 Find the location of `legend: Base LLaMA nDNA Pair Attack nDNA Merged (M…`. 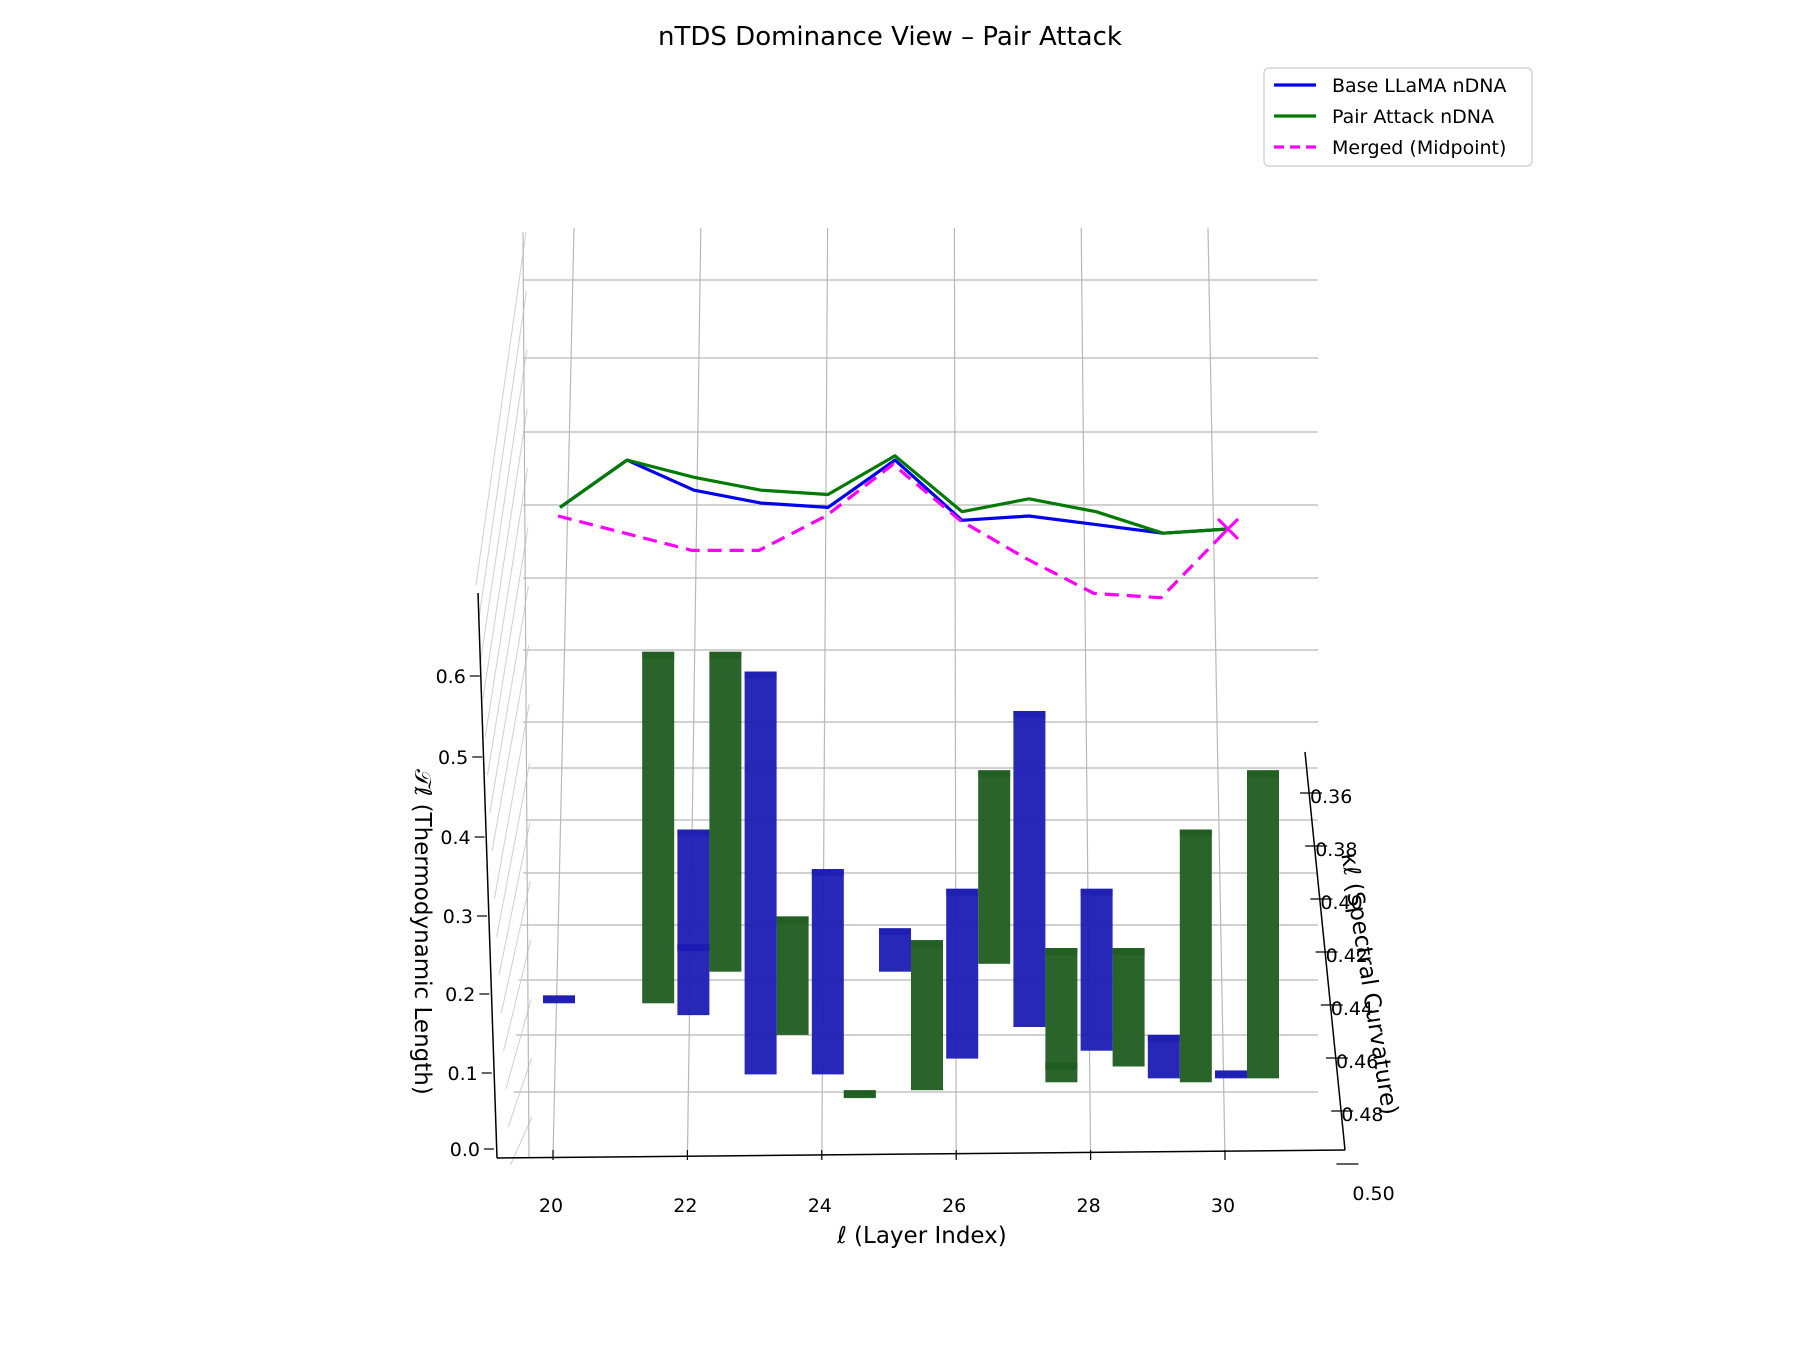

legend: Base LLaMA nDNA Pair Attack nDNA Merged (M… is located at coordinates (1398, 117).